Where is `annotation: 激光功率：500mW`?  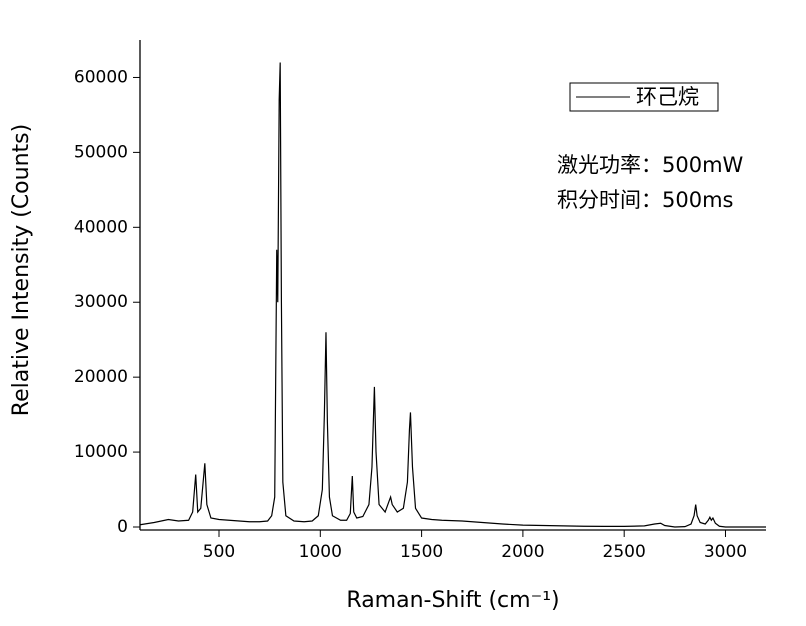 annotation: 激光功率：500mW is located at coordinates (650, 165).